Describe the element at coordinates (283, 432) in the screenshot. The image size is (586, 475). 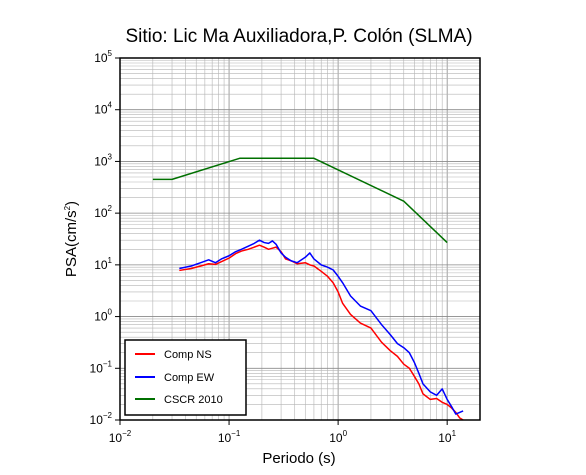
I see `x-axis-ticks: 10⁻² 10⁻¹ 10⁰ 10¹` at that location.